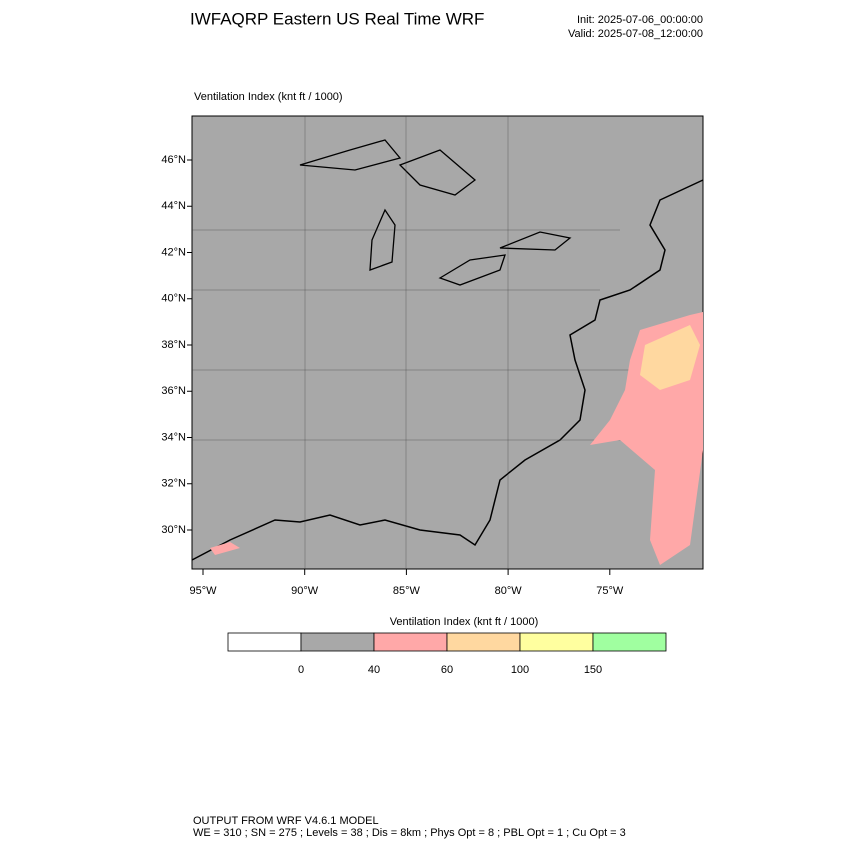  Describe the element at coordinates (173, 391) in the screenshot. I see `lat-label: 36°N` at that location.